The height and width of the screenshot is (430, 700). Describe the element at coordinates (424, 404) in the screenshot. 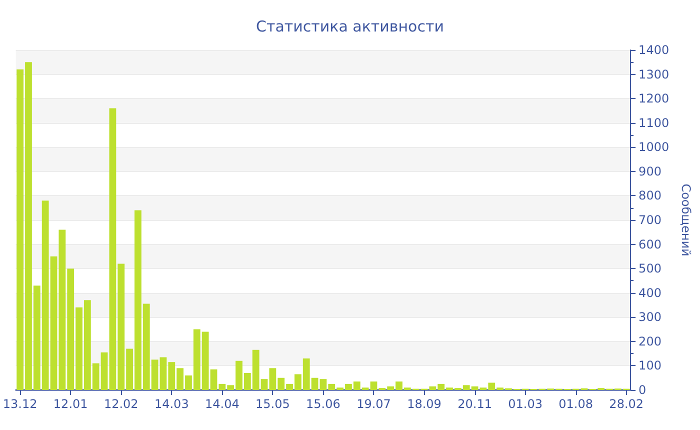

I see `x-tick-label: 18.09` at that location.